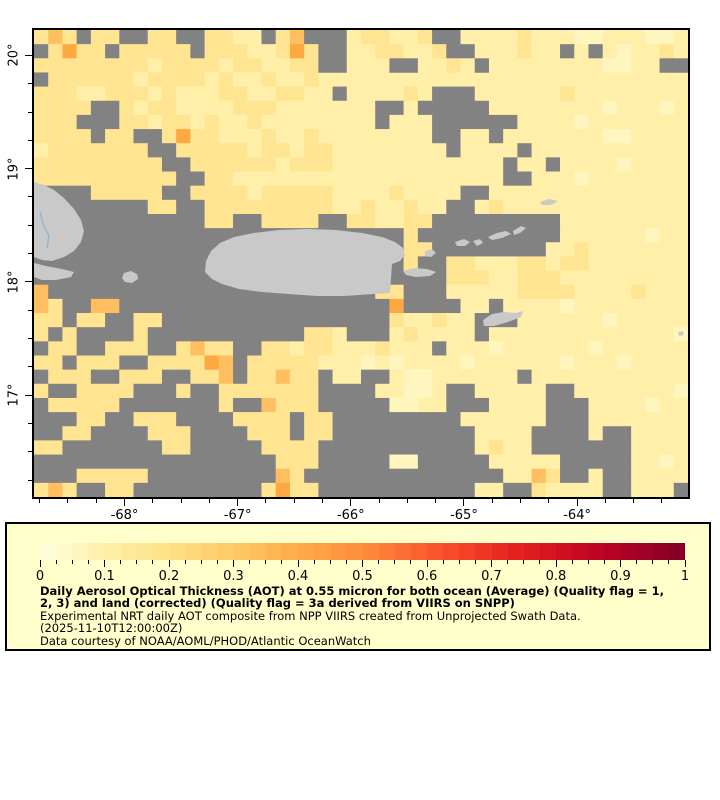 This screenshot has height=800, width=720. What do you see at coordinates (14, 282) in the screenshot?
I see `lat-tick-label: 18°` at bounding box center [14, 282].